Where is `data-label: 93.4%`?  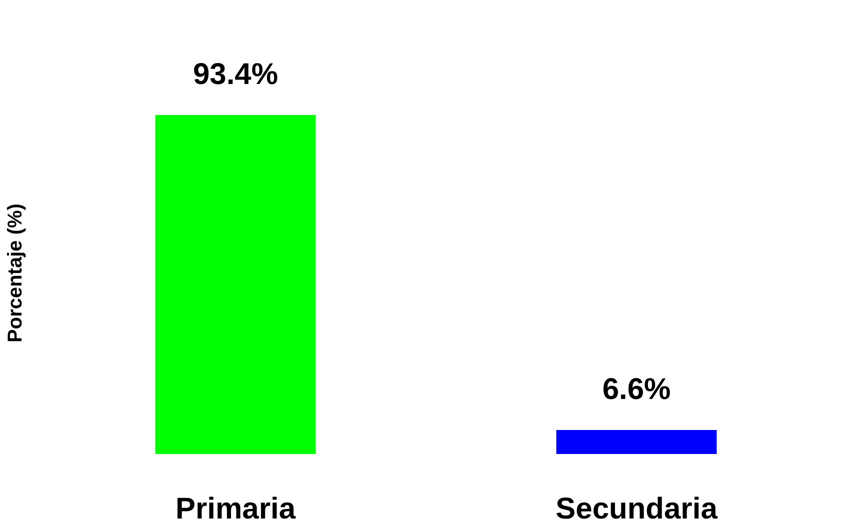 data-label: 93.4% is located at coordinates (235, 74).